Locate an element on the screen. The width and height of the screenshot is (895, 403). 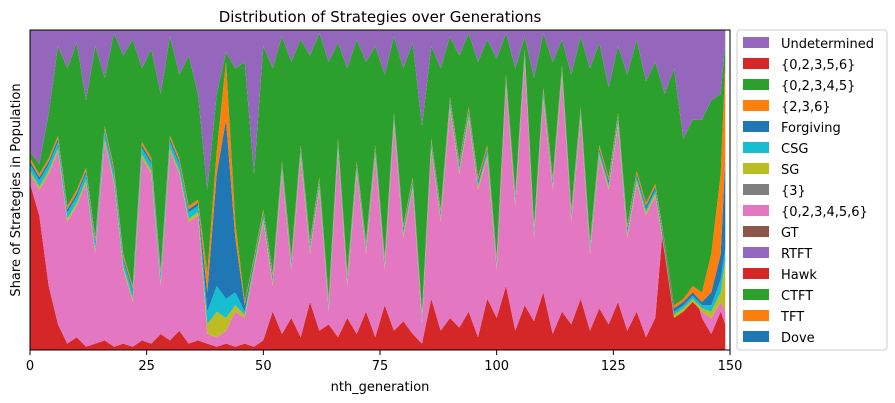
x-tick-label: 125 is located at coordinates (613, 366).